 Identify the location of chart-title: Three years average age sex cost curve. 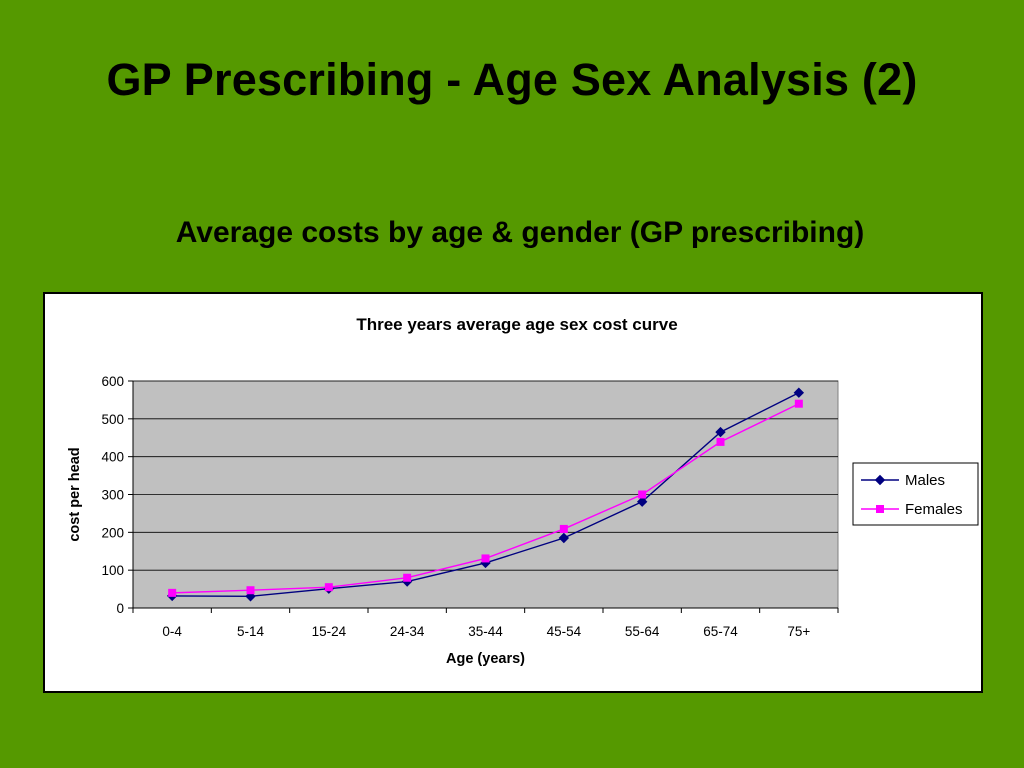
(516, 324).